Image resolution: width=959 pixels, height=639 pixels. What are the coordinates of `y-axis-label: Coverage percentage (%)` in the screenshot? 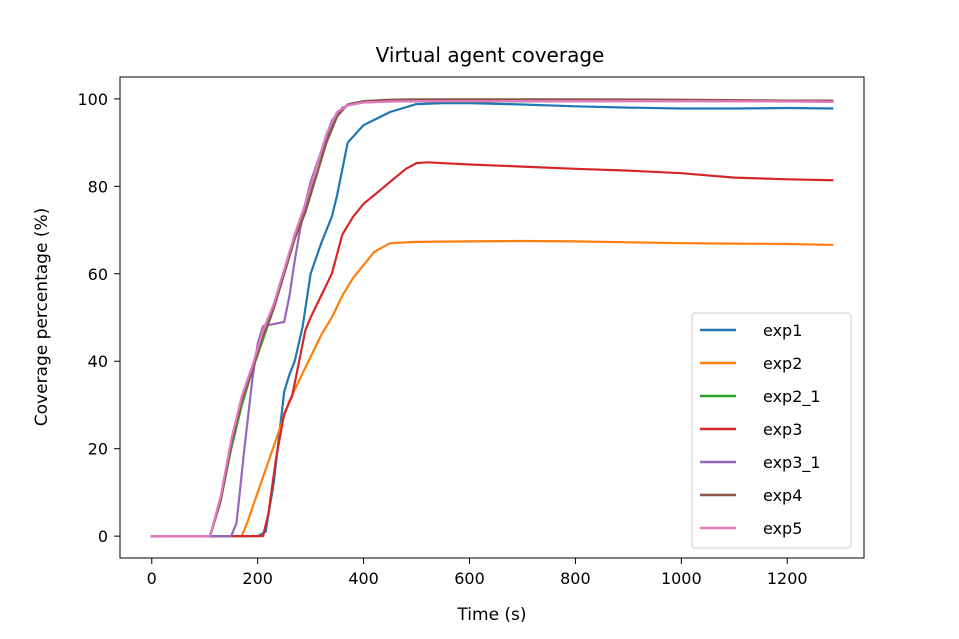 It's located at (42, 317).